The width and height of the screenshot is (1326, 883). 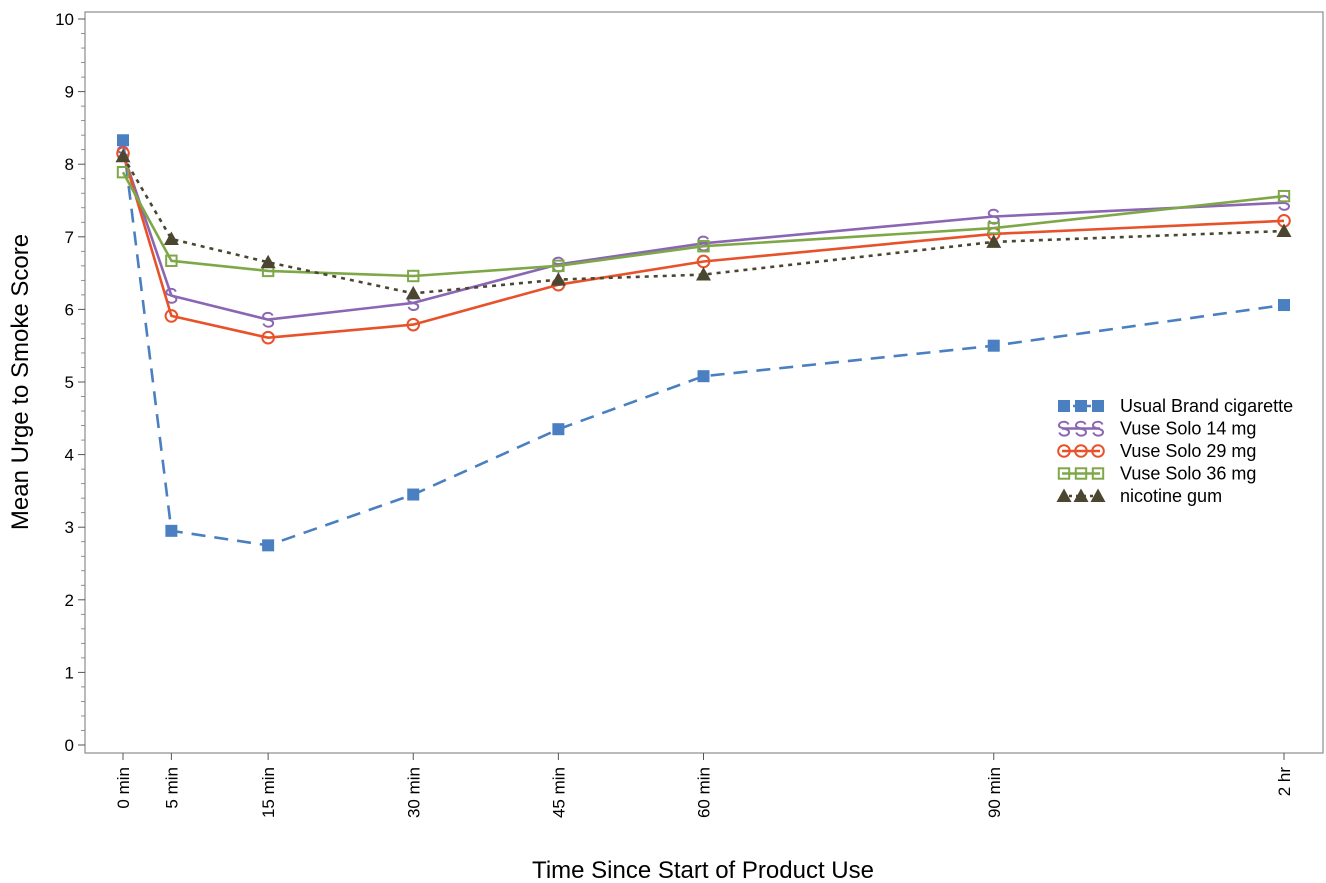 What do you see at coordinates (69, 164) in the screenshot?
I see `y-tick-label: 8` at bounding box center [69, 164].